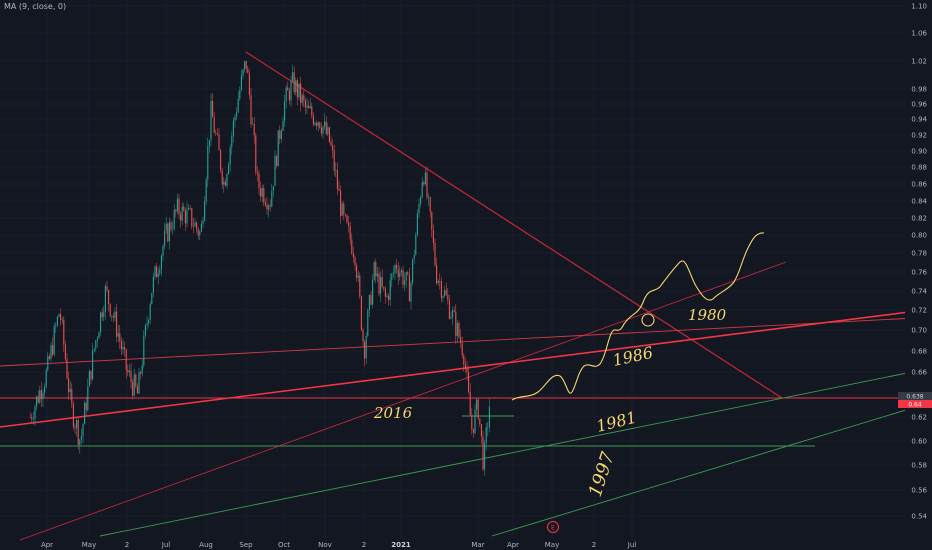  Describe the element at coordinates (919, 491) in the screenshot. I see `y-tick-label: 0.56` at that location.